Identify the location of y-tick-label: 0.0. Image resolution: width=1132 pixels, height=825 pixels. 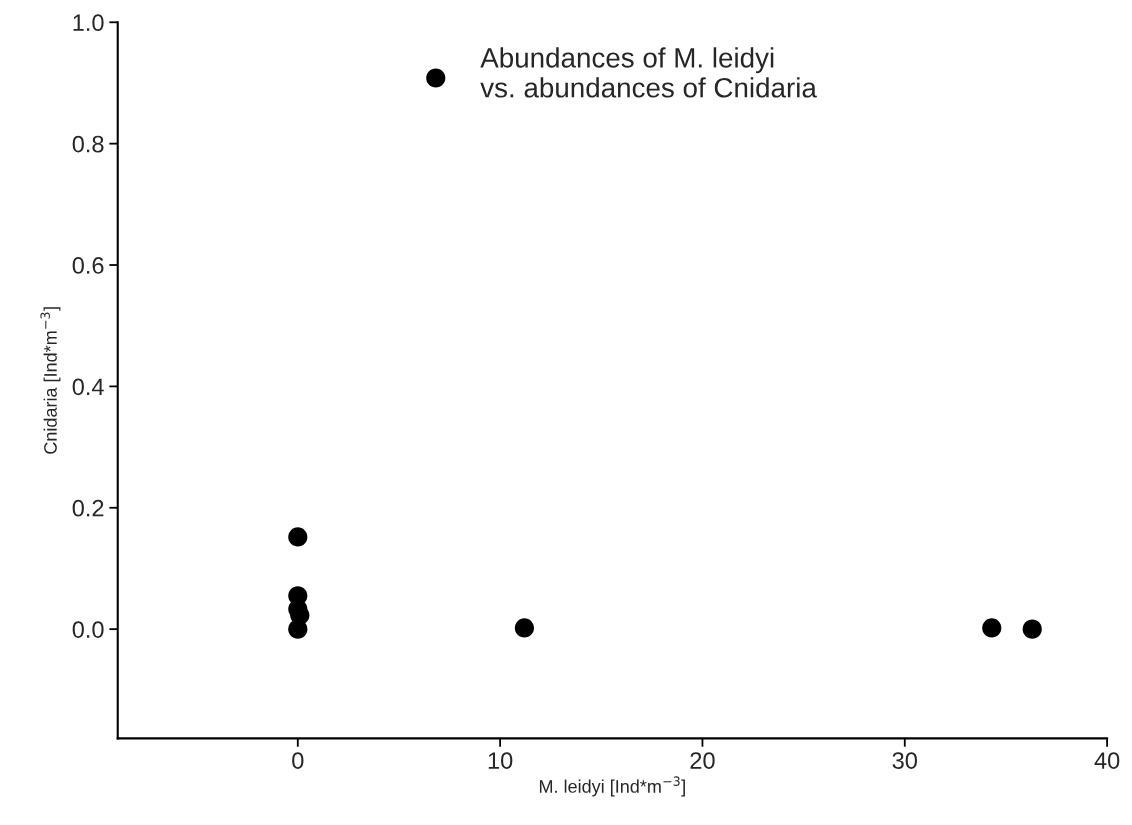
(88, 629).